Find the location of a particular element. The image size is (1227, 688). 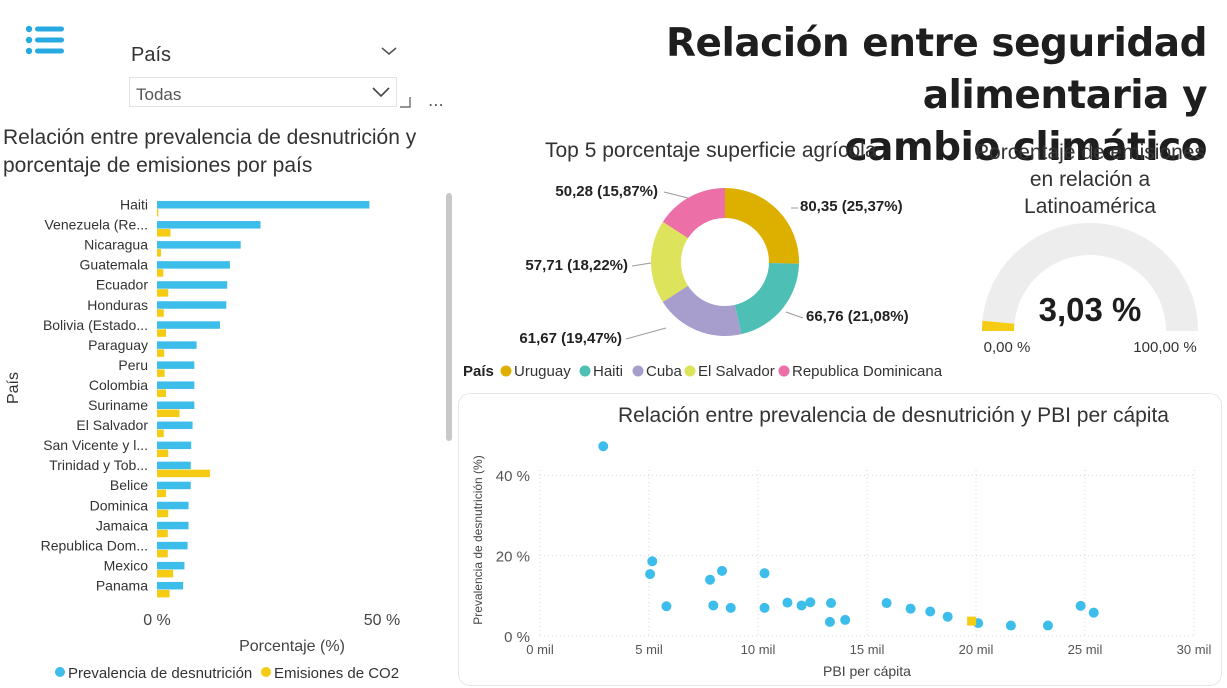

donut-chart-title: Top 5 porcentaje superficie agrícola is located at coordinates (711, 150).